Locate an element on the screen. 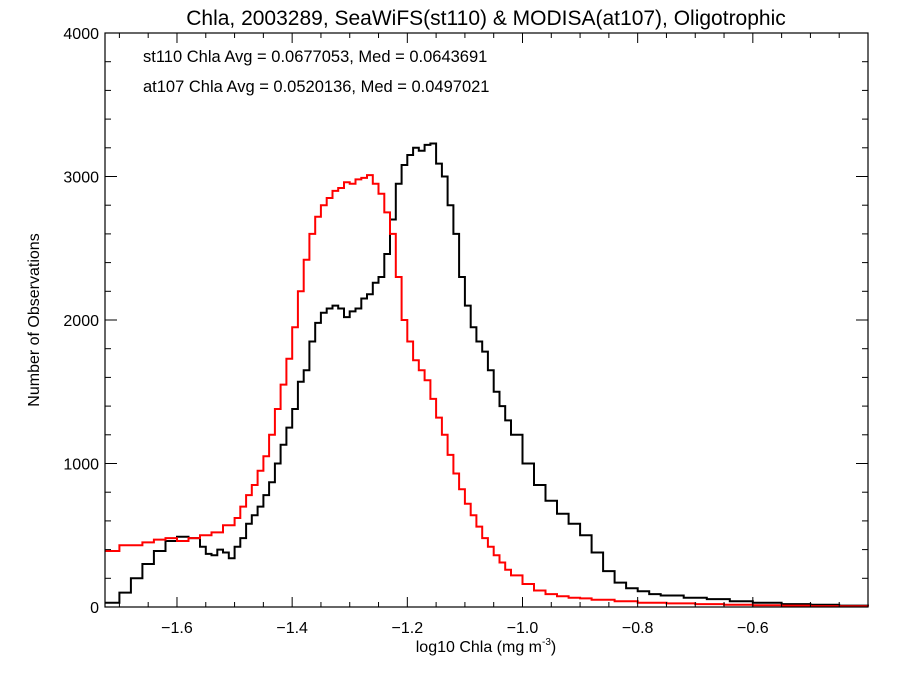  x-tick-label: −1.2 is located at coordinates (408, 628).